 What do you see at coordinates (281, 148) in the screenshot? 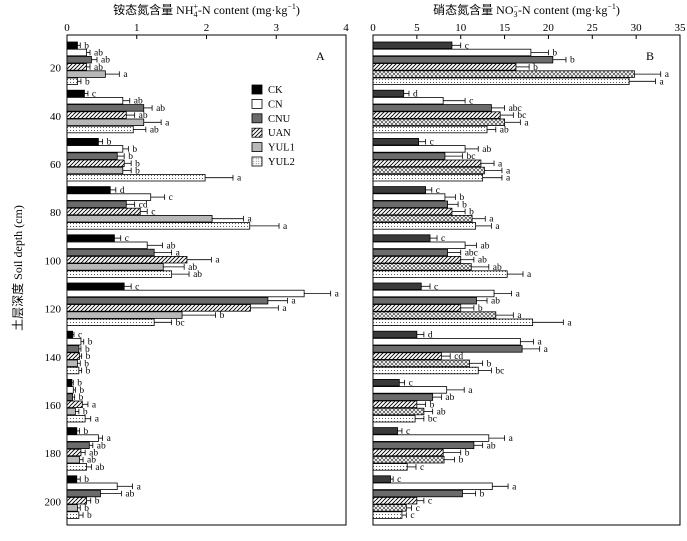
I see `legend-label: YUL1` at bounding box center [281, 148].